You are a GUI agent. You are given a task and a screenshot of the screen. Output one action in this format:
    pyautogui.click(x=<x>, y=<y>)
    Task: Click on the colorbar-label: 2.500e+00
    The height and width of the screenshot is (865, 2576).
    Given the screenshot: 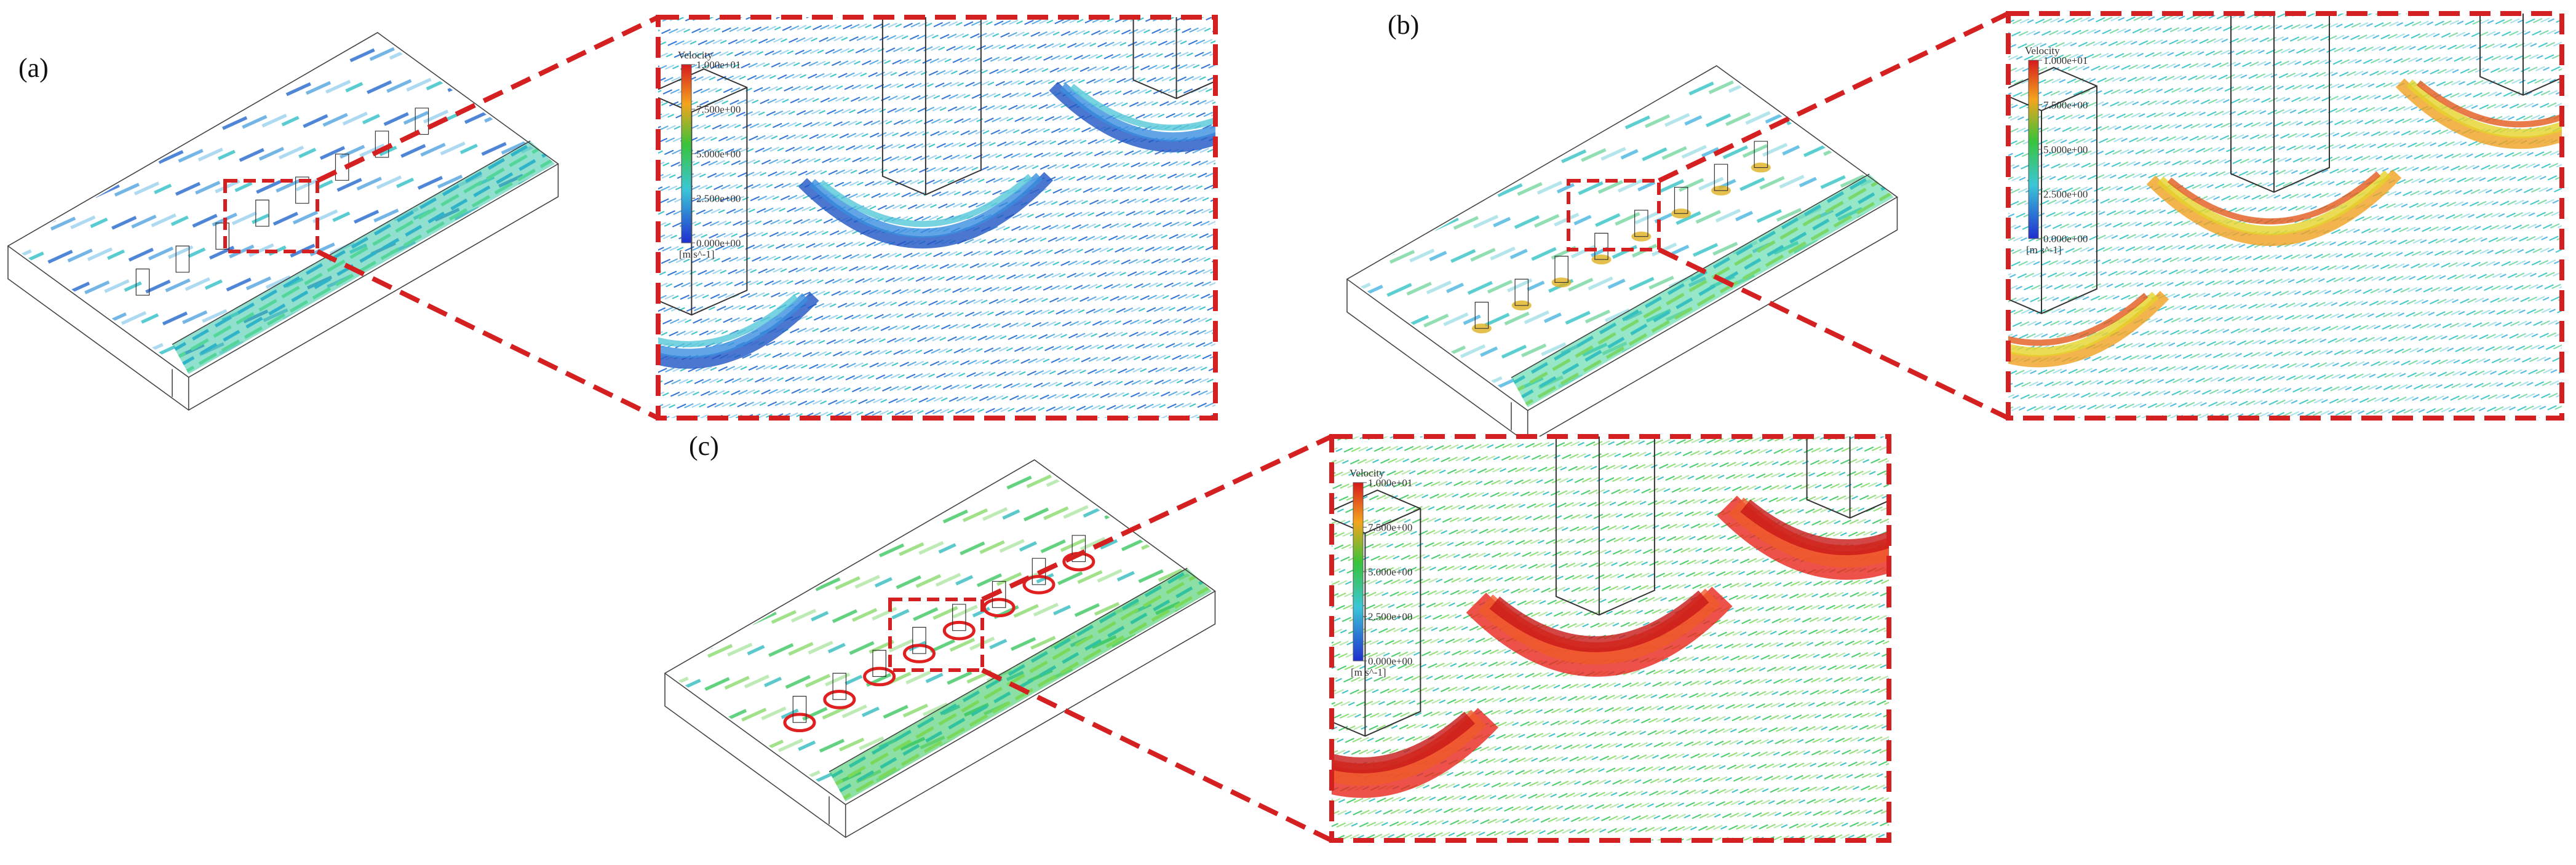 What is the action you would take?
    pyautogui.click(x=1390, y=617)
    